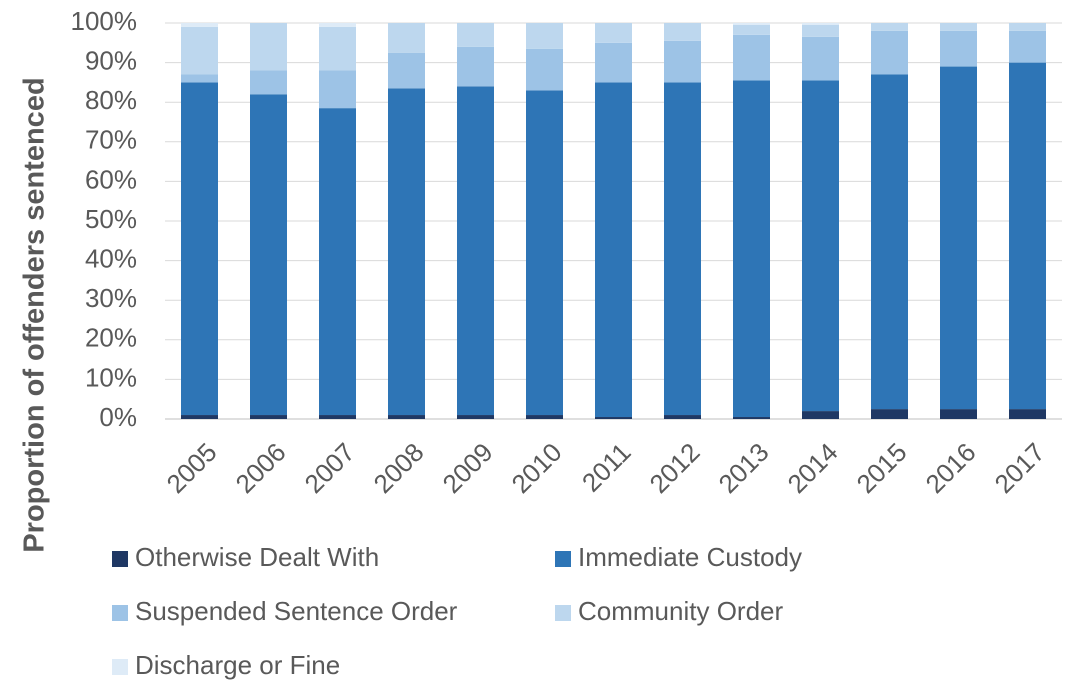 This screenshot has width=1073, height=684. What do you see at coordinates (111, 219) in the screenshot?
I see `y-tick-label: 50%` at bounding box center [111, 219].